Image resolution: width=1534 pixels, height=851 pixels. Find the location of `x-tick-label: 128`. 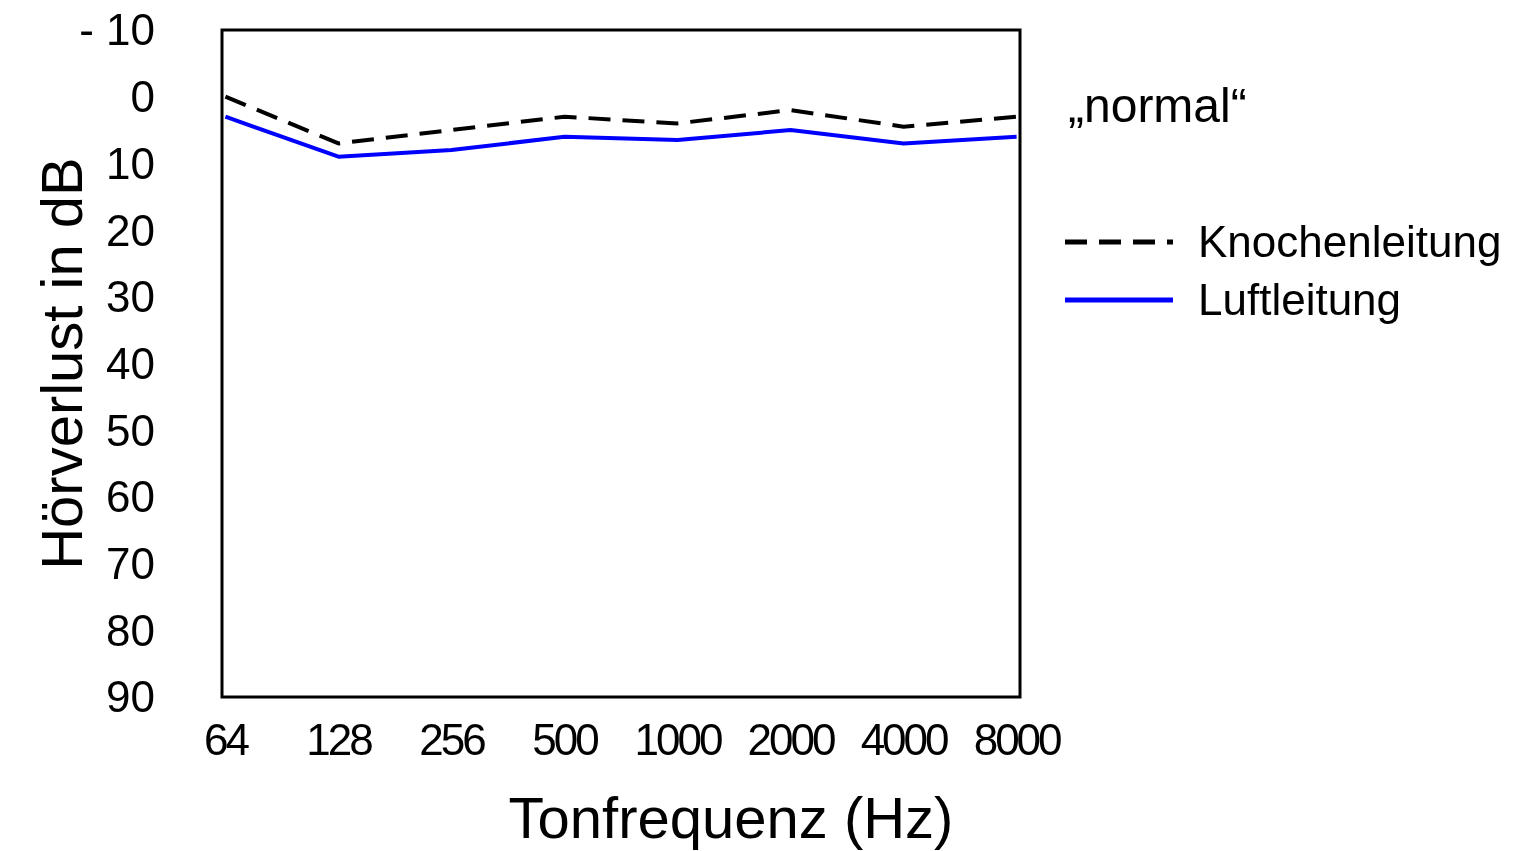

x-tick-label: 128 is located at coordinates (339, 740).